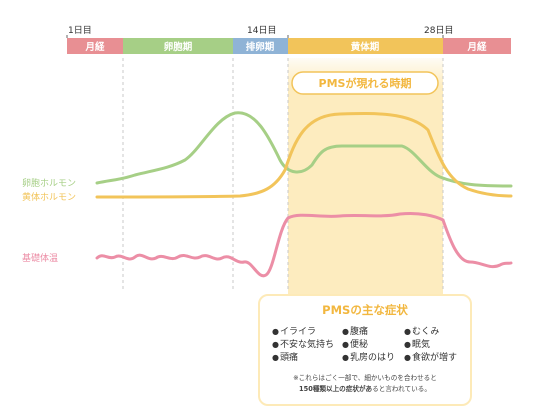 This screenshot has height=415, width=536. What do you see at coordinates (49, 183) in the screenshot?
I see `series-label-follicular: 卵胞ホルモン` at bounding box center [49, 183].